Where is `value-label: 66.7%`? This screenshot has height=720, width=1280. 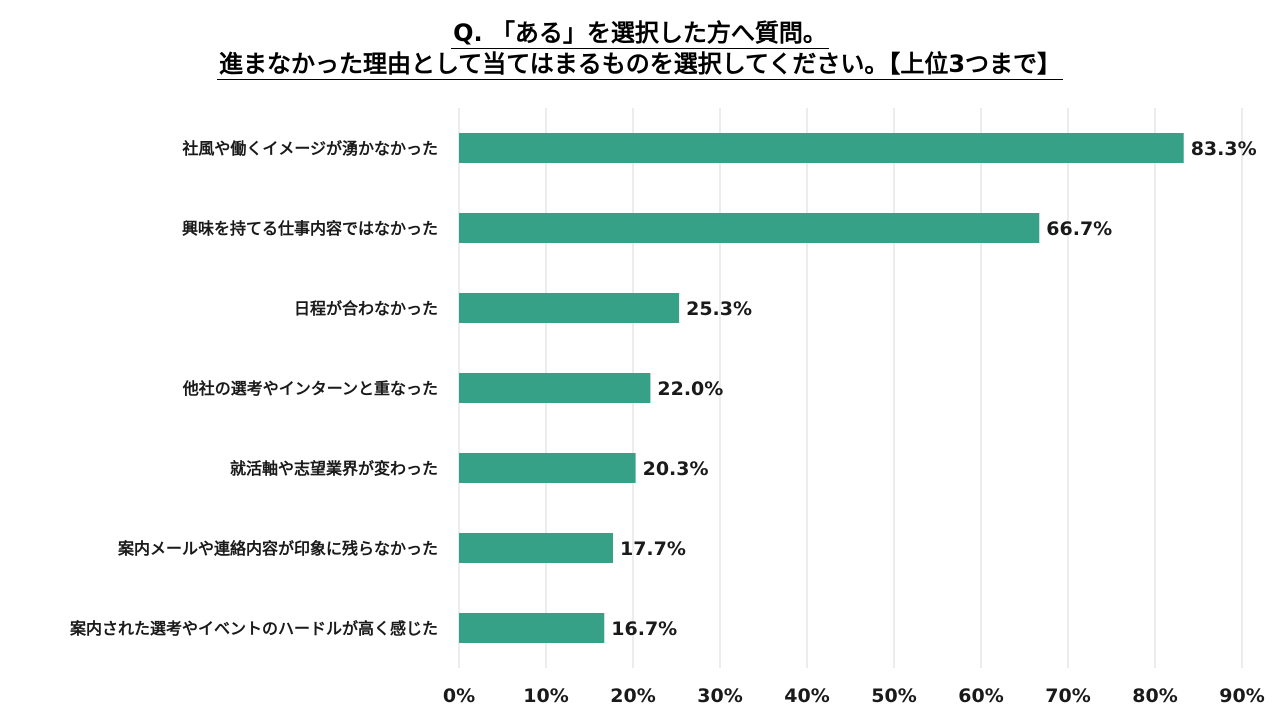
value-label: 66.7% is located at coordinates (1079, 229).